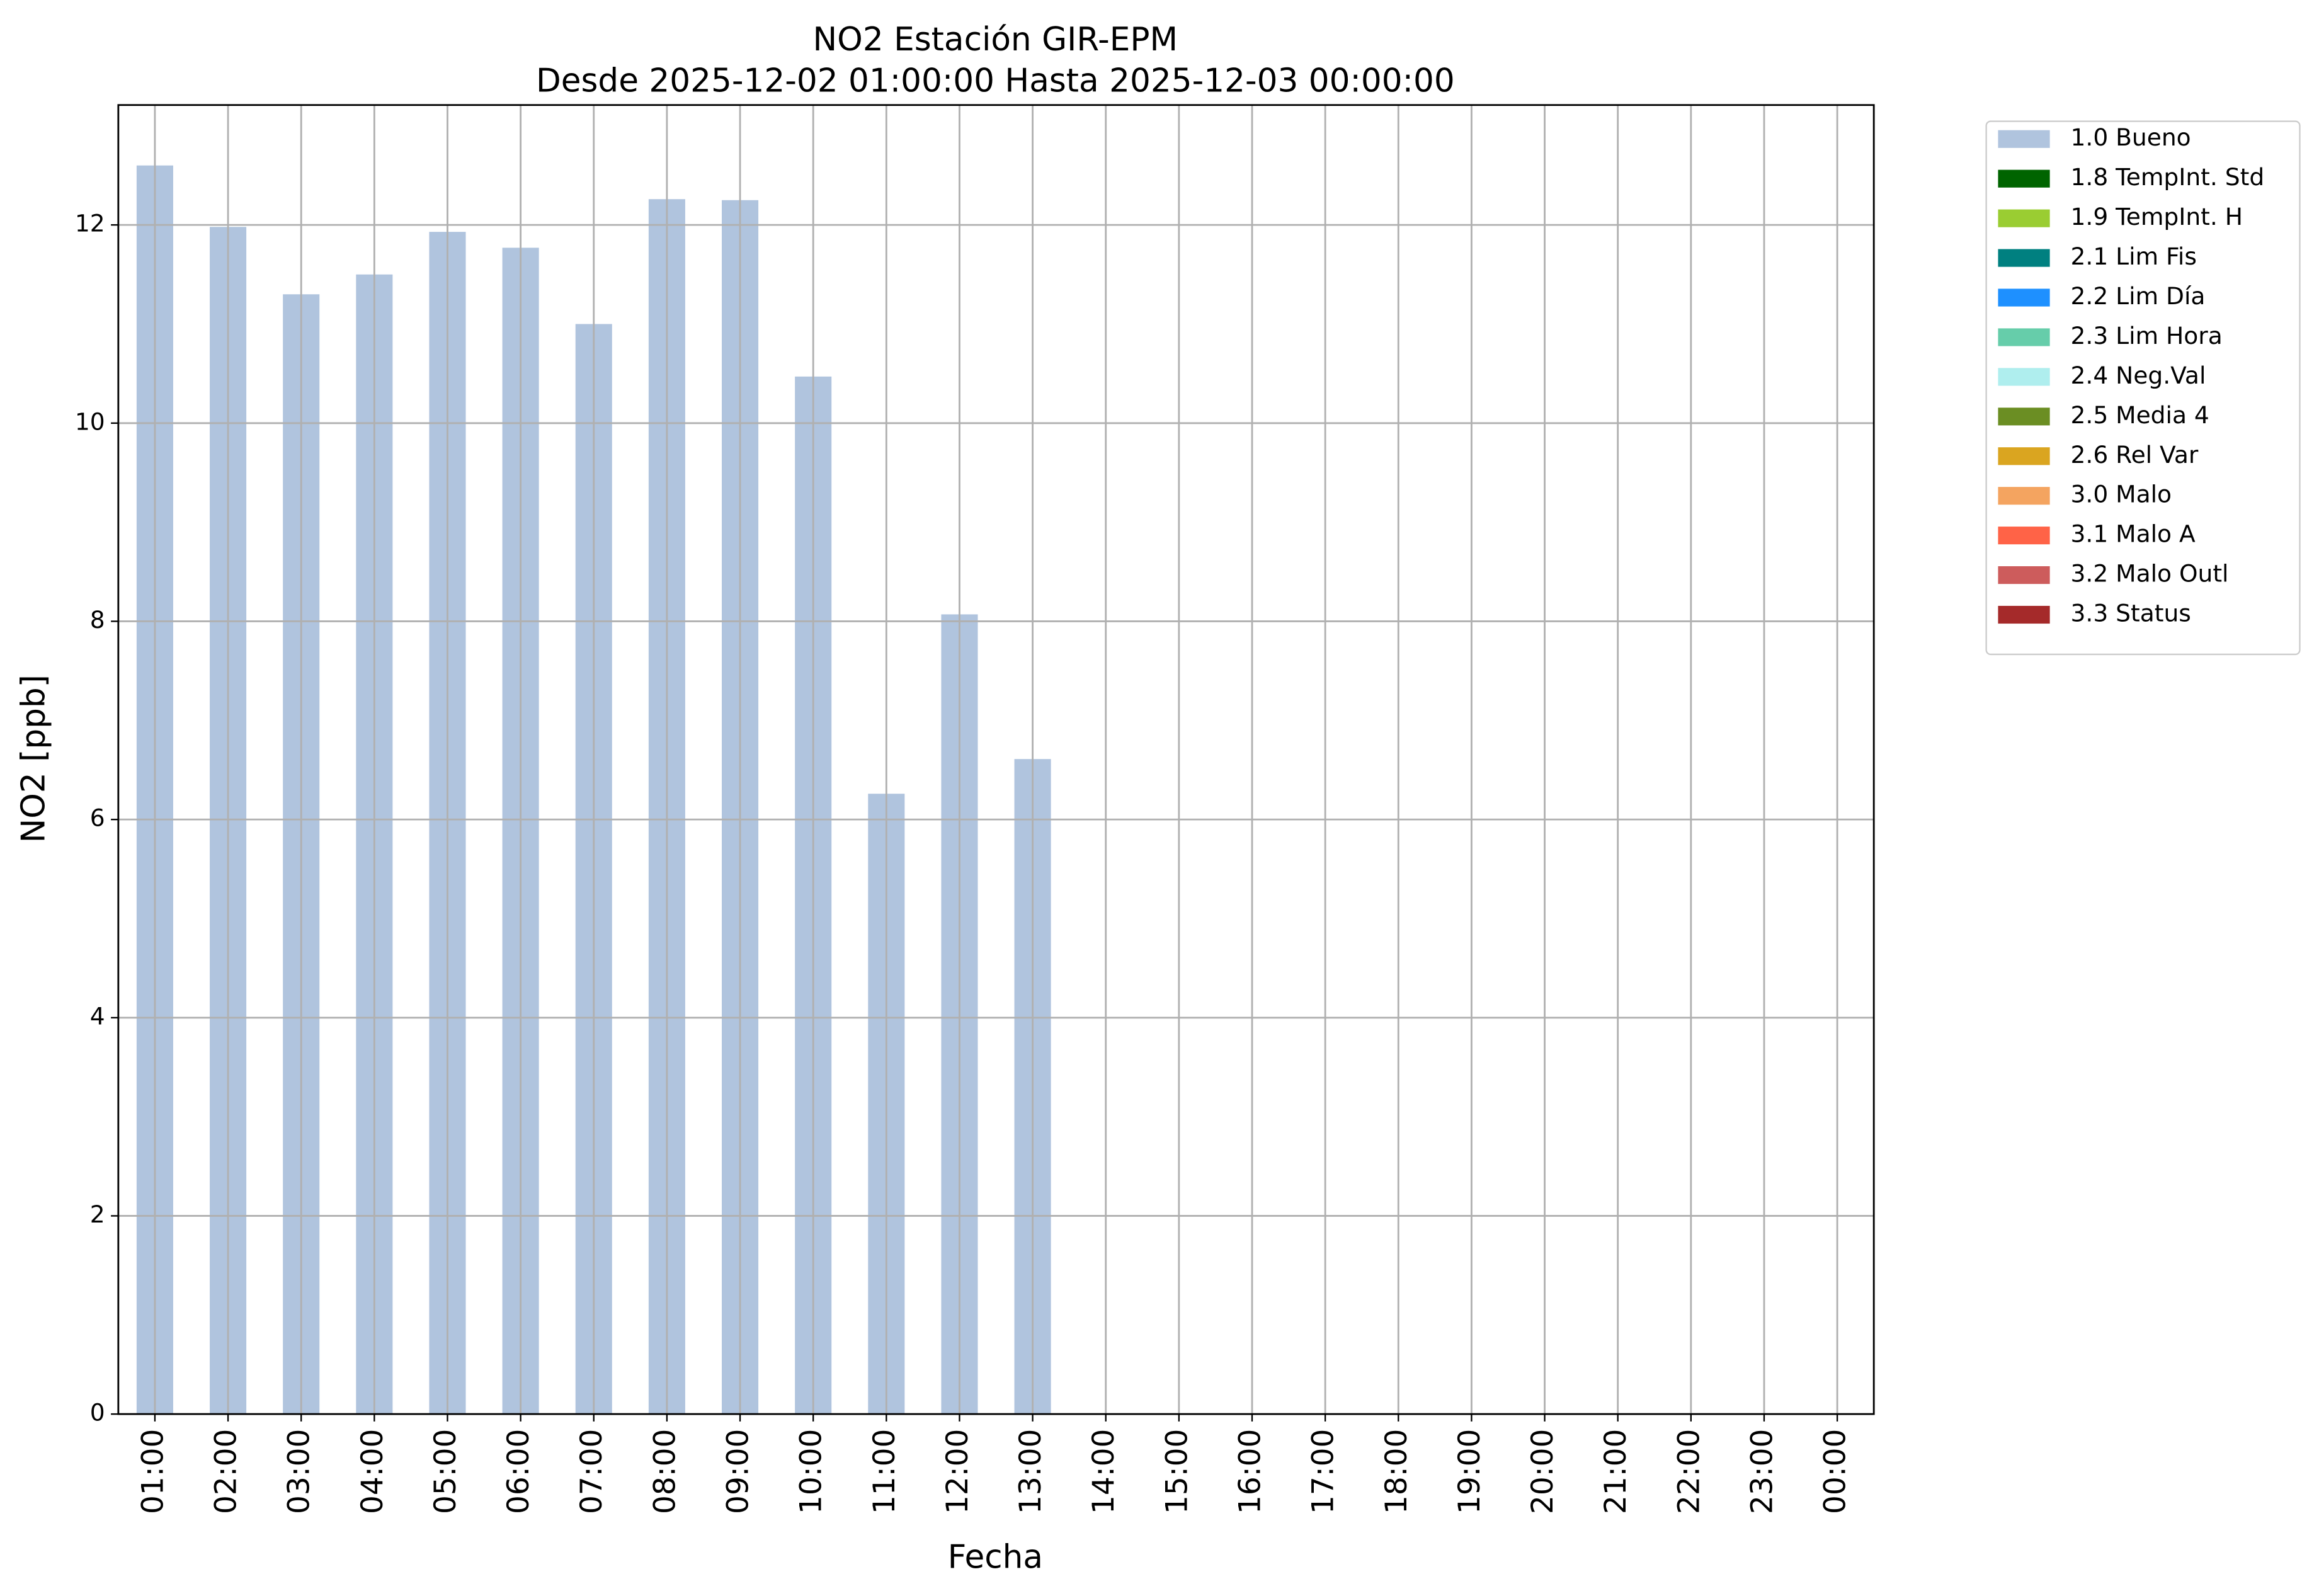 Image resolution: width=2319 pixels, height=1596 pixels. I want to click on legend-label: 2.1 Lim Fis, so click(2134, 256).